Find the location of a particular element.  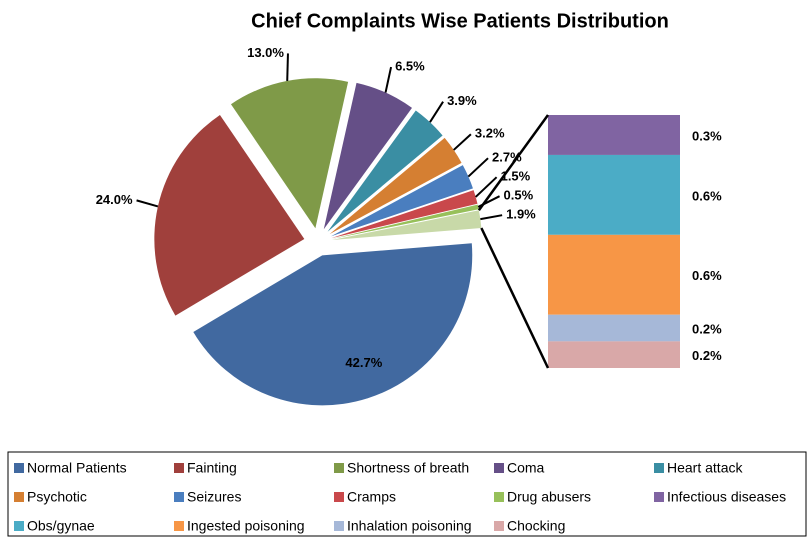

value-label: 3.2% is located at coordinates (490, 133).